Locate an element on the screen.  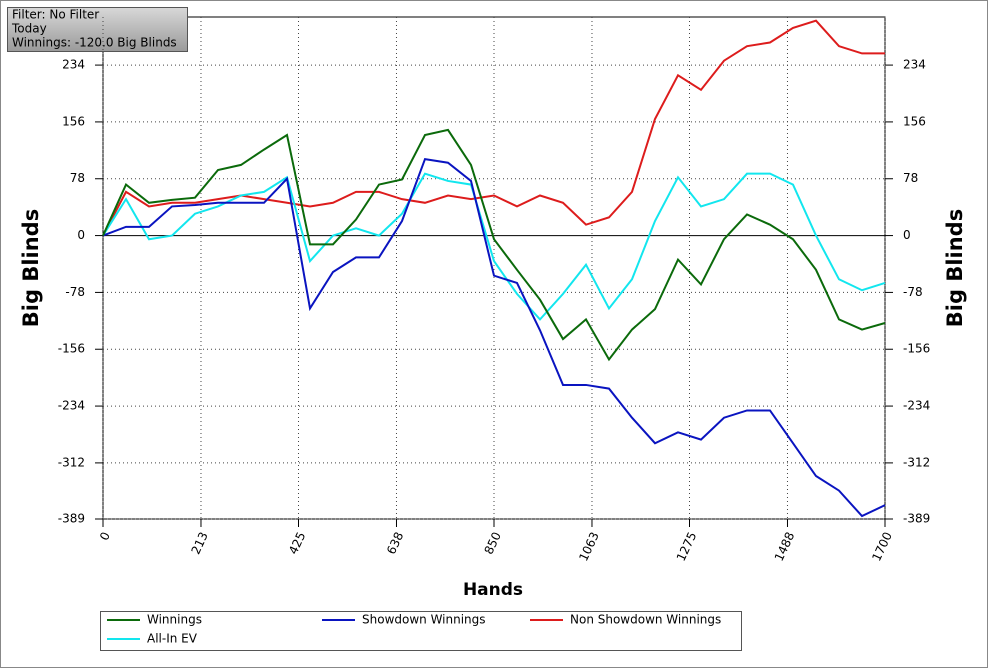
y2-tick-label: -234 is located at coordinates (916, 406).